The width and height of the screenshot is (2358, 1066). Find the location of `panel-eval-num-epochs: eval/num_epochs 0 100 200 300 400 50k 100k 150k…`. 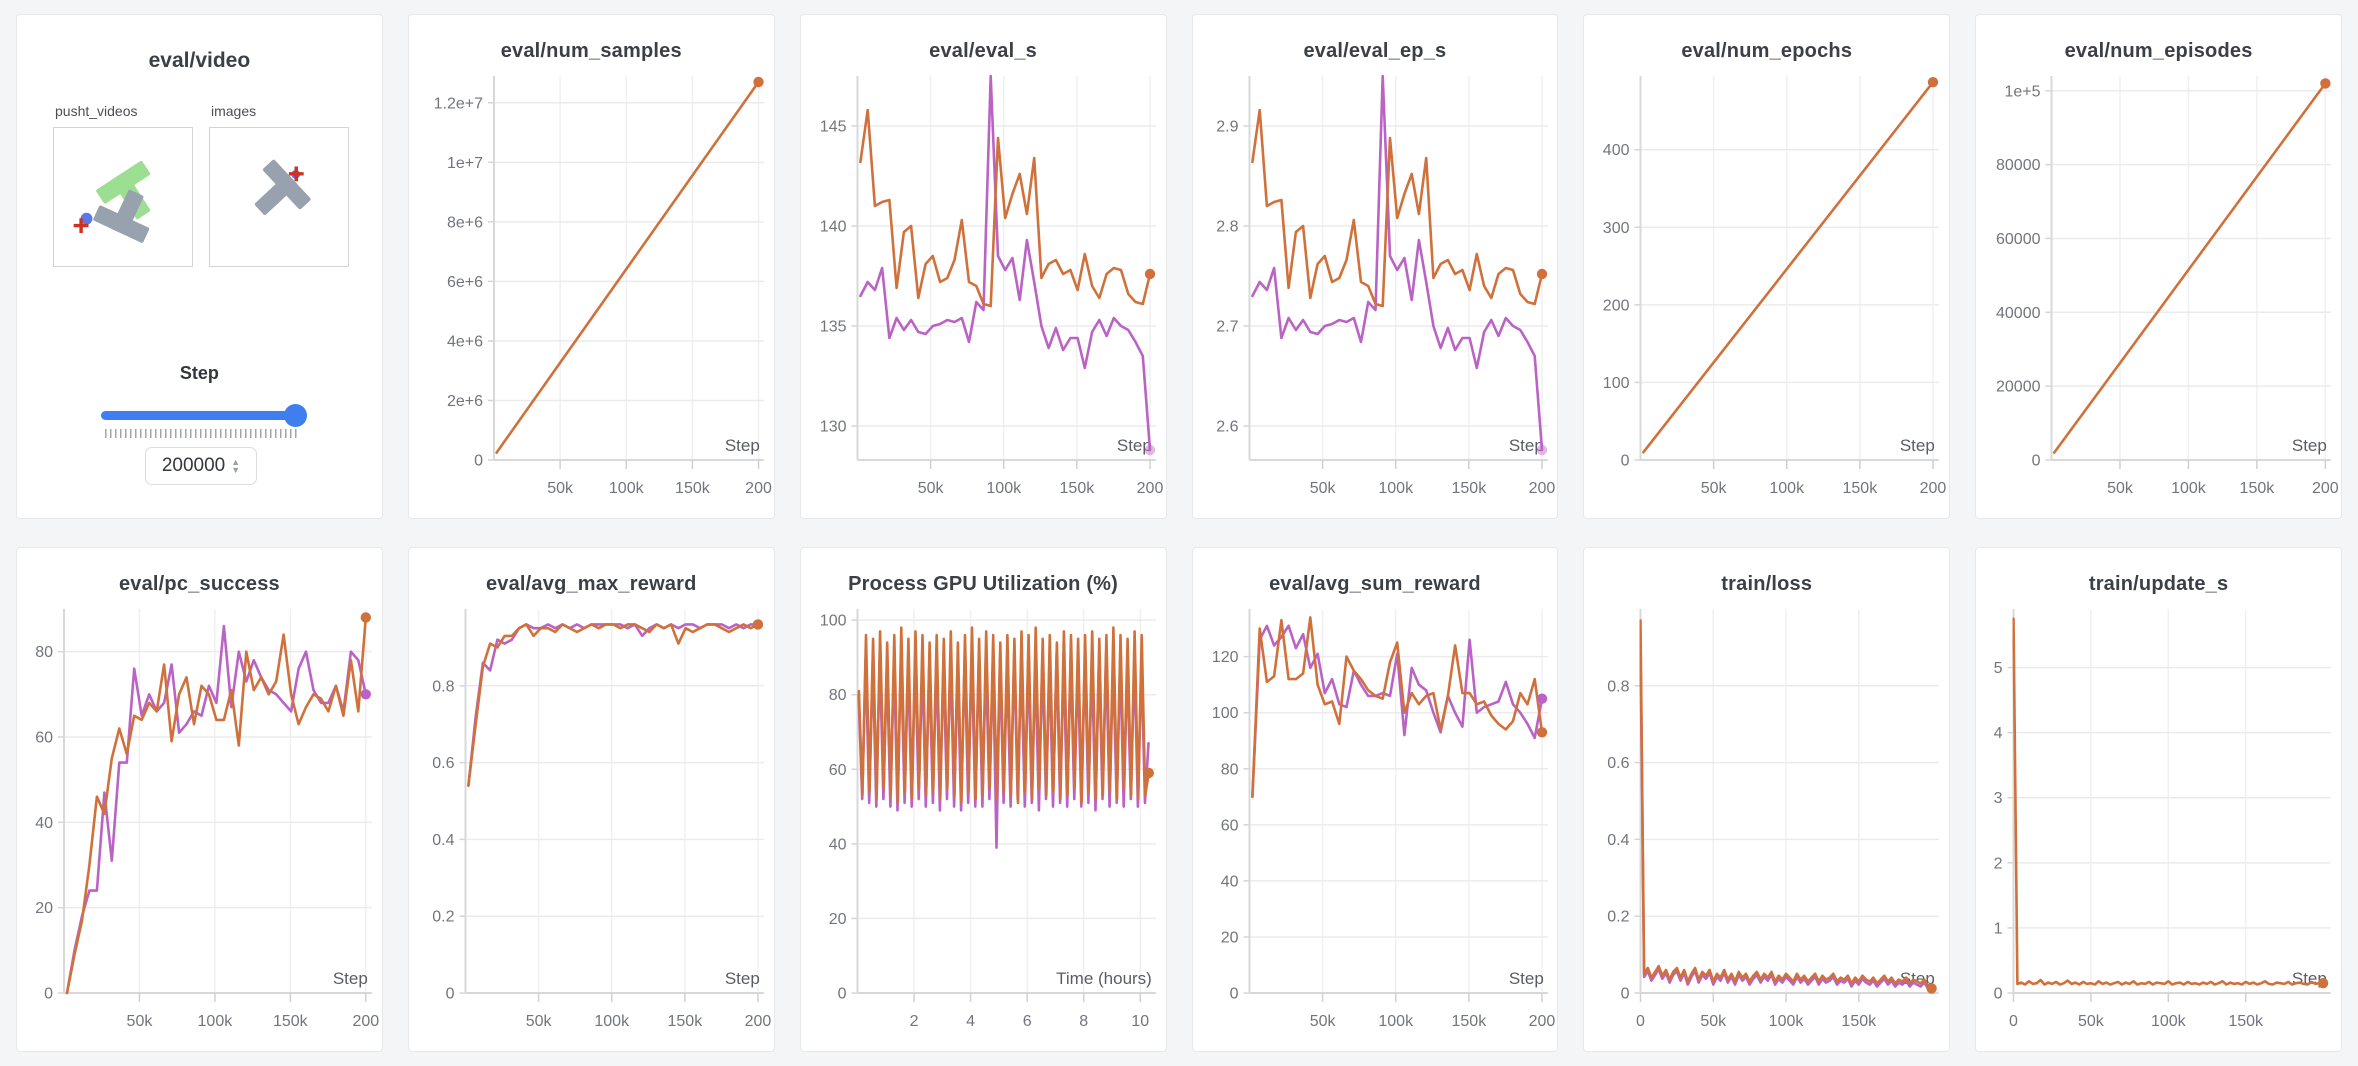

panel-eval-num-epochs: eval/num_epochs 0 100 200 300 400 50k 100k 150k… is located at coordinates (1767, 266).